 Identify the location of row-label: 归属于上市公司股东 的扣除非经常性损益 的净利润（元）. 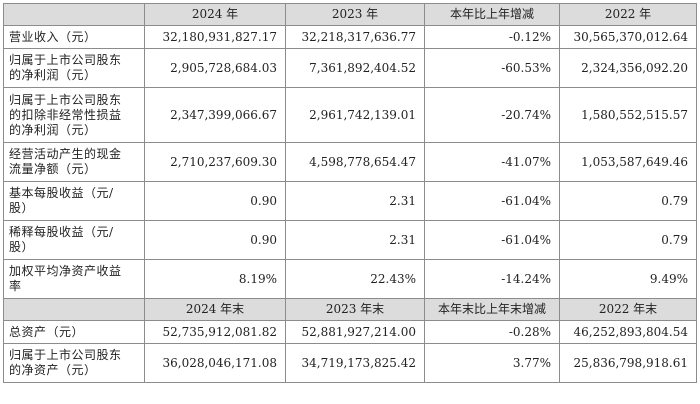
(74, 115).